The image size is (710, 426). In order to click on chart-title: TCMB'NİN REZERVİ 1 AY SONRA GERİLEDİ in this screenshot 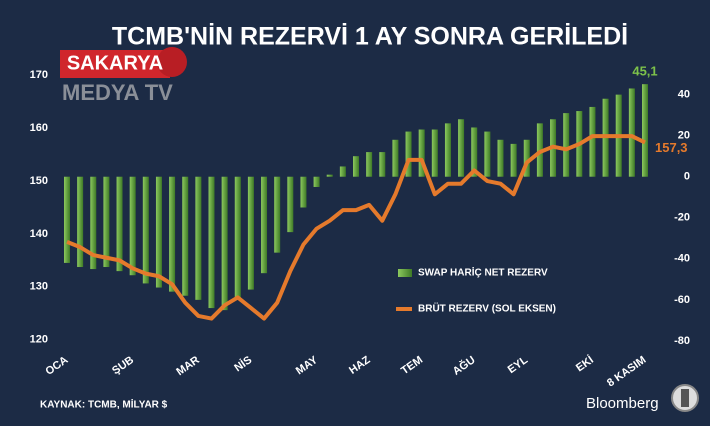, I will do `click(370, 37)`.